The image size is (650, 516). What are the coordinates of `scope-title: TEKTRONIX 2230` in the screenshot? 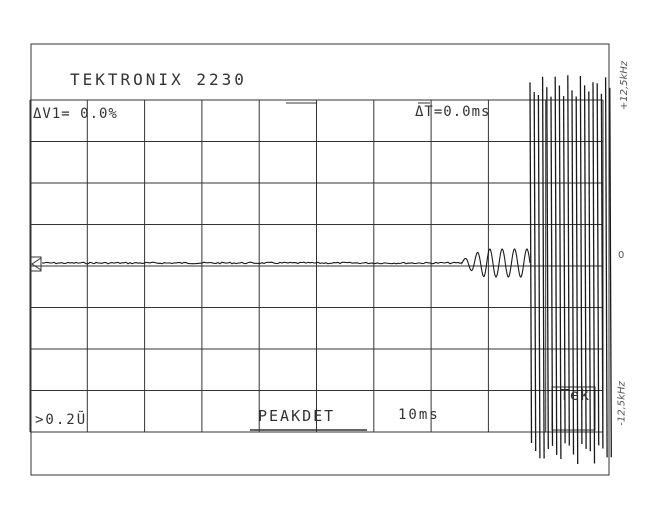 It's located at (158, 79).